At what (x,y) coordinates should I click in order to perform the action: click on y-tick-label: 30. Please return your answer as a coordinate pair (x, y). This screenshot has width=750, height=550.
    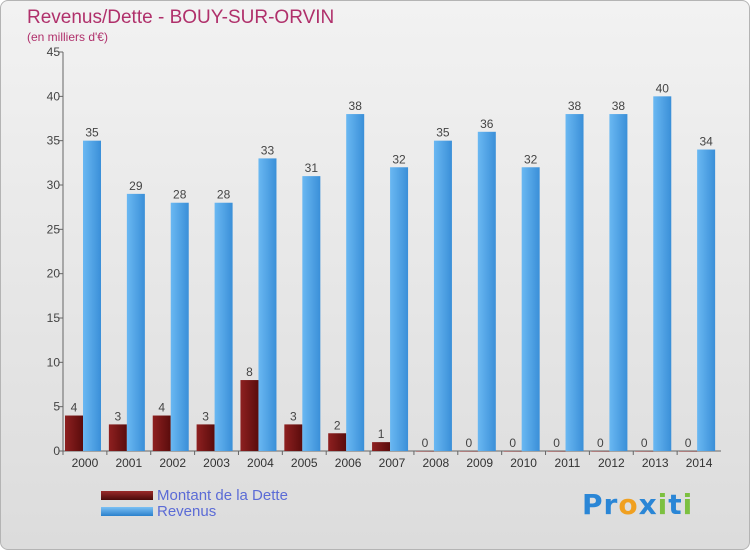
    Looking at the image, I should click on (54, 185).